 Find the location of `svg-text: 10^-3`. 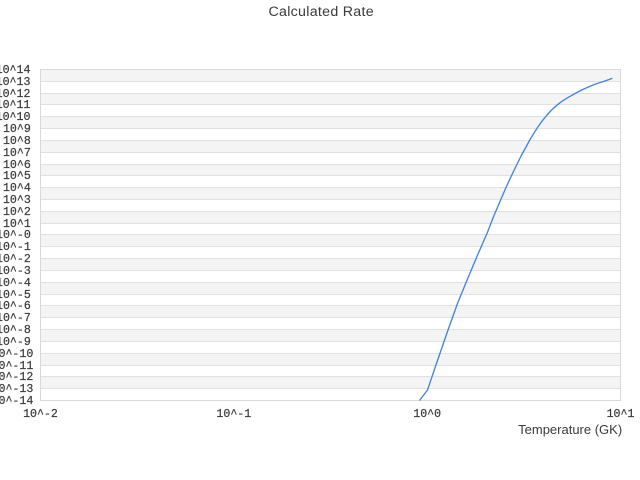

svg-text: 10^-3 is located at coordinates (15, 271).